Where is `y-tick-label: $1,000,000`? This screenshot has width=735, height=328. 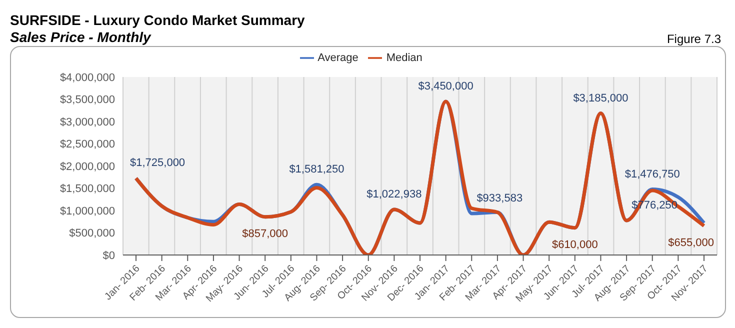
y-tick-label: $1,000,000 is located at coordinates (87, 211).